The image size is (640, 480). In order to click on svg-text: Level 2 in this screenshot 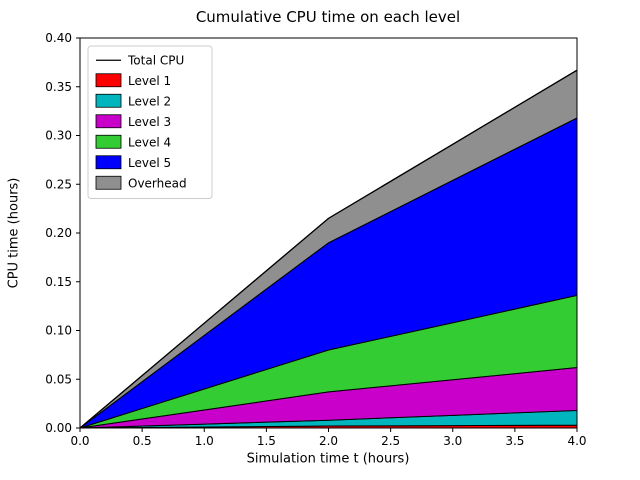, I will do `click(149, 101)`.